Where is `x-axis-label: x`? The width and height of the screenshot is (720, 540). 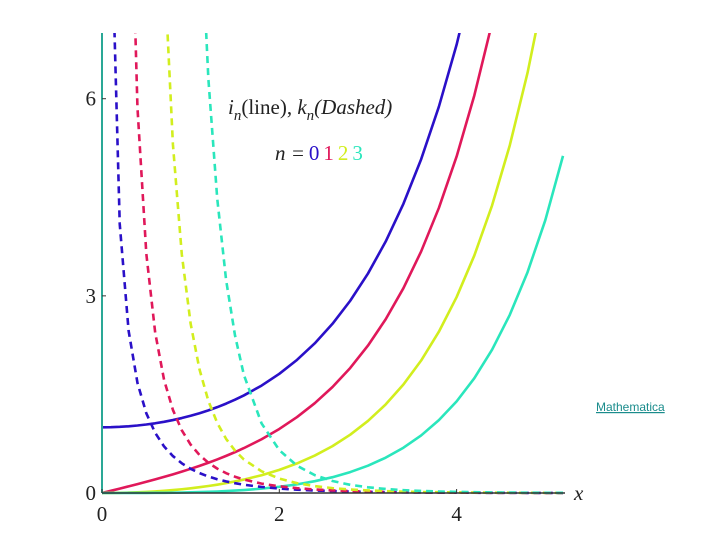
x-axis-label: x is located at coordinates (578, 493).